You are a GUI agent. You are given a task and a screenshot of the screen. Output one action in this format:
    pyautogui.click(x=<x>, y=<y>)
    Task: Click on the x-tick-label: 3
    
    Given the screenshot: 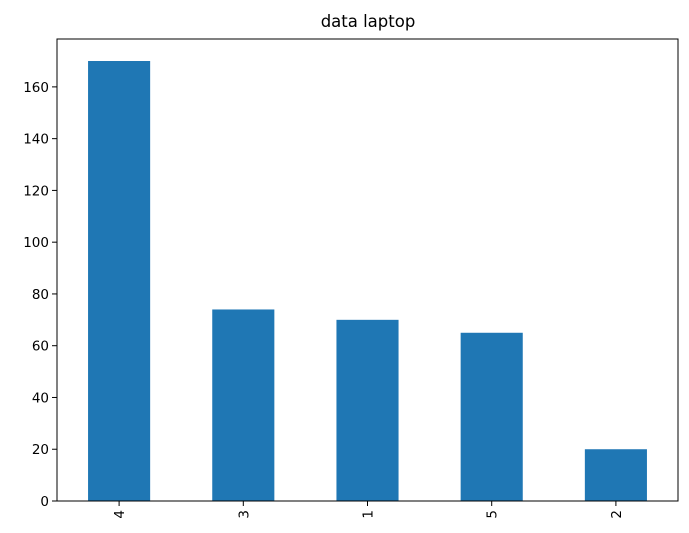 What is the action you would take?
    pyautogui.click(x=244, y=514)
    